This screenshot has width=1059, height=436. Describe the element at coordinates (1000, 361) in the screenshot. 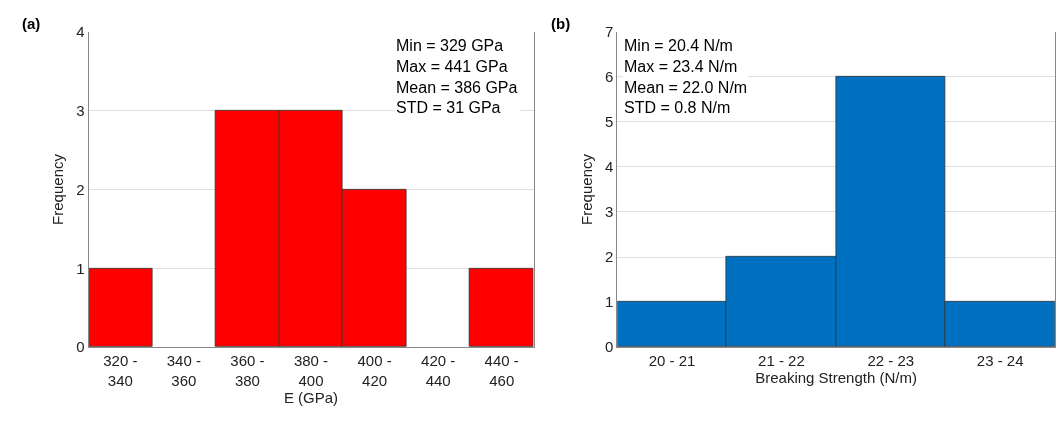

I see `x-tick-label: 23 - 24` at that location.